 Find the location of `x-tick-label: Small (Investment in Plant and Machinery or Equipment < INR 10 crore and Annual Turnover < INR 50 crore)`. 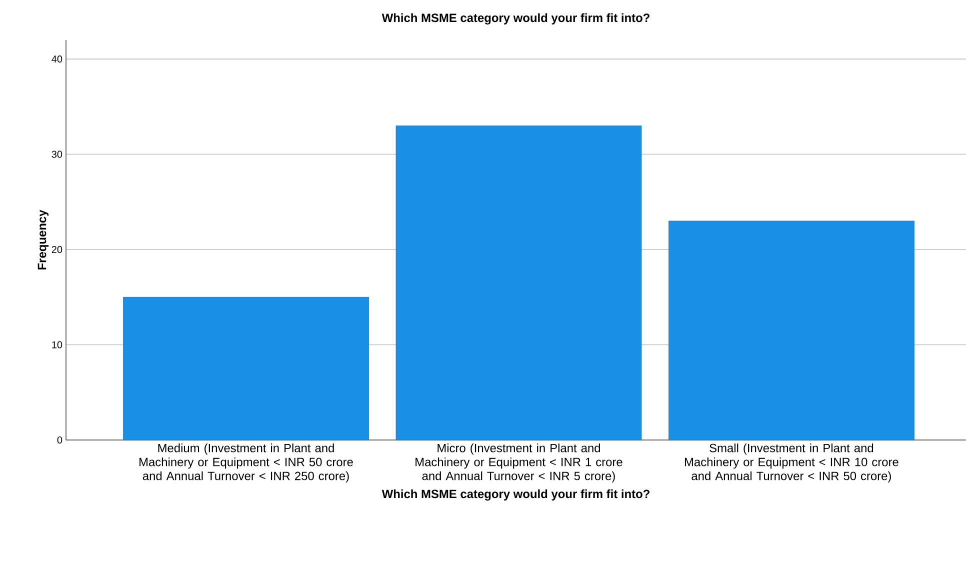

x-tick-label: Small (Investment in Plant and Machinery or Equipment < INR 10 crore and Annual Turnover < INR 50 crore) is located at coordinates (791, 463).